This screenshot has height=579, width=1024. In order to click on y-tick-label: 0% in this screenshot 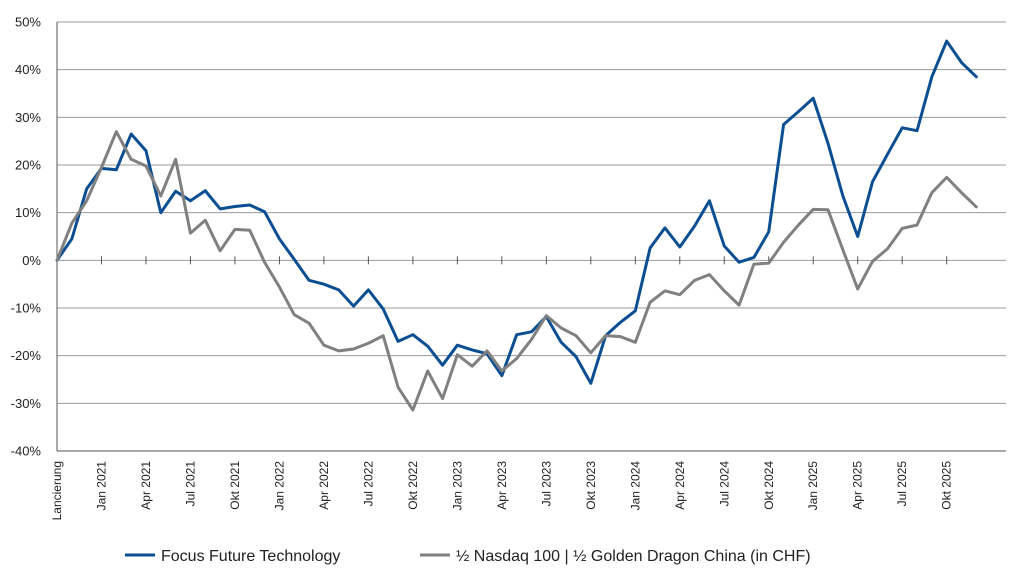, I will do `click(31, 260)`.